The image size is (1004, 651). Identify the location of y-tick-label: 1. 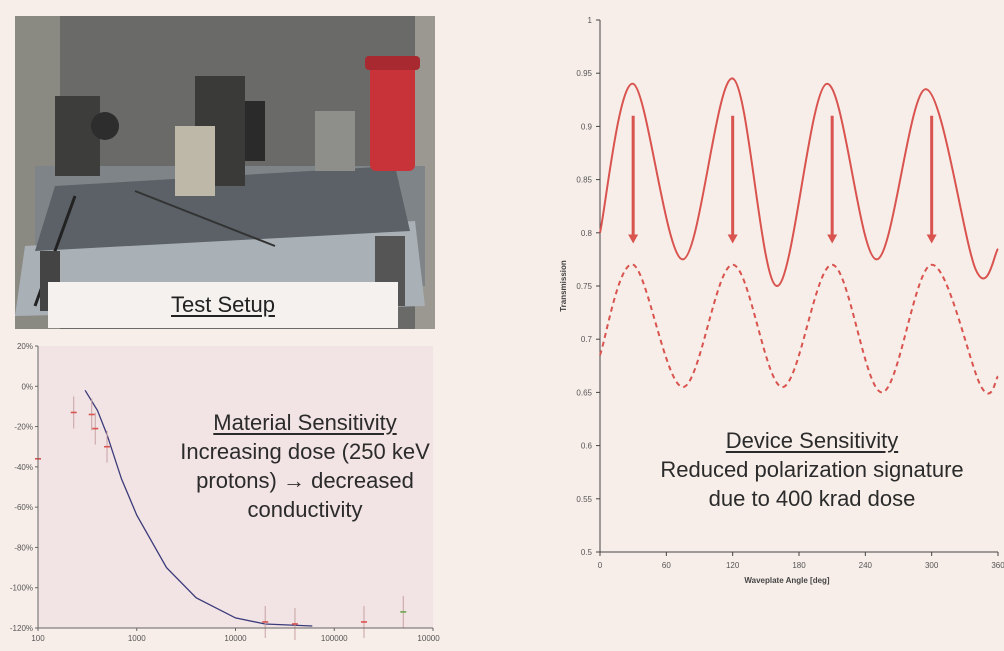
(590, 20).